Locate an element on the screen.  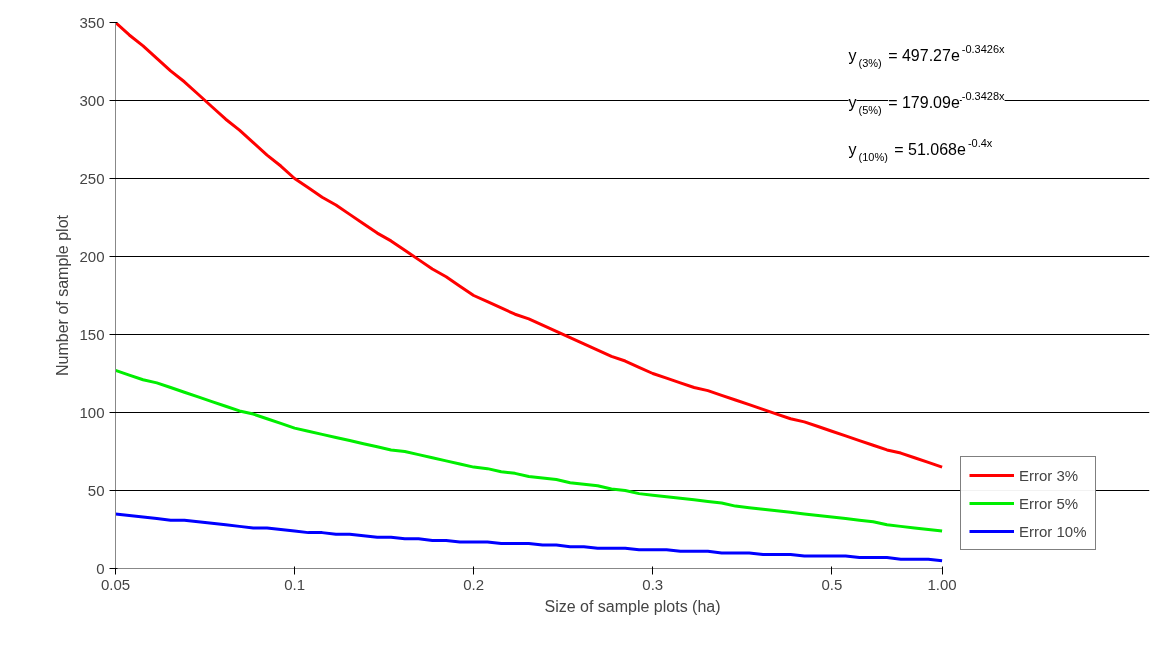
y-tick-label: 350 is located at coordinates (92, 22).